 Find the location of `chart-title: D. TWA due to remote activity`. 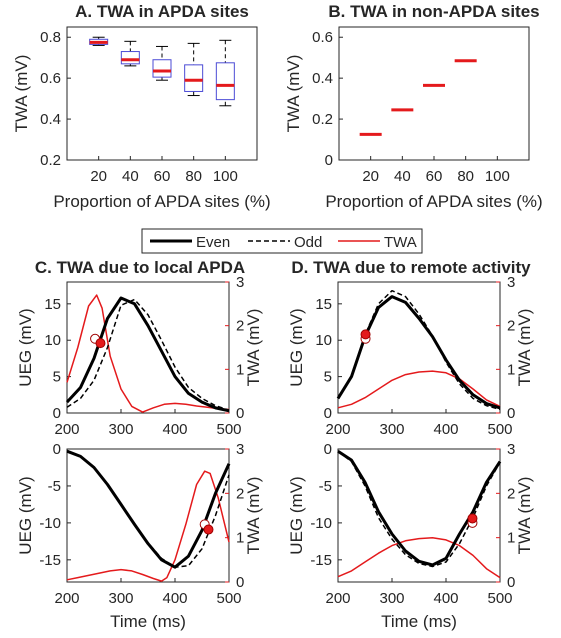

chart-title: D. TWA due to remote activity is located at coordinates (411, 267).